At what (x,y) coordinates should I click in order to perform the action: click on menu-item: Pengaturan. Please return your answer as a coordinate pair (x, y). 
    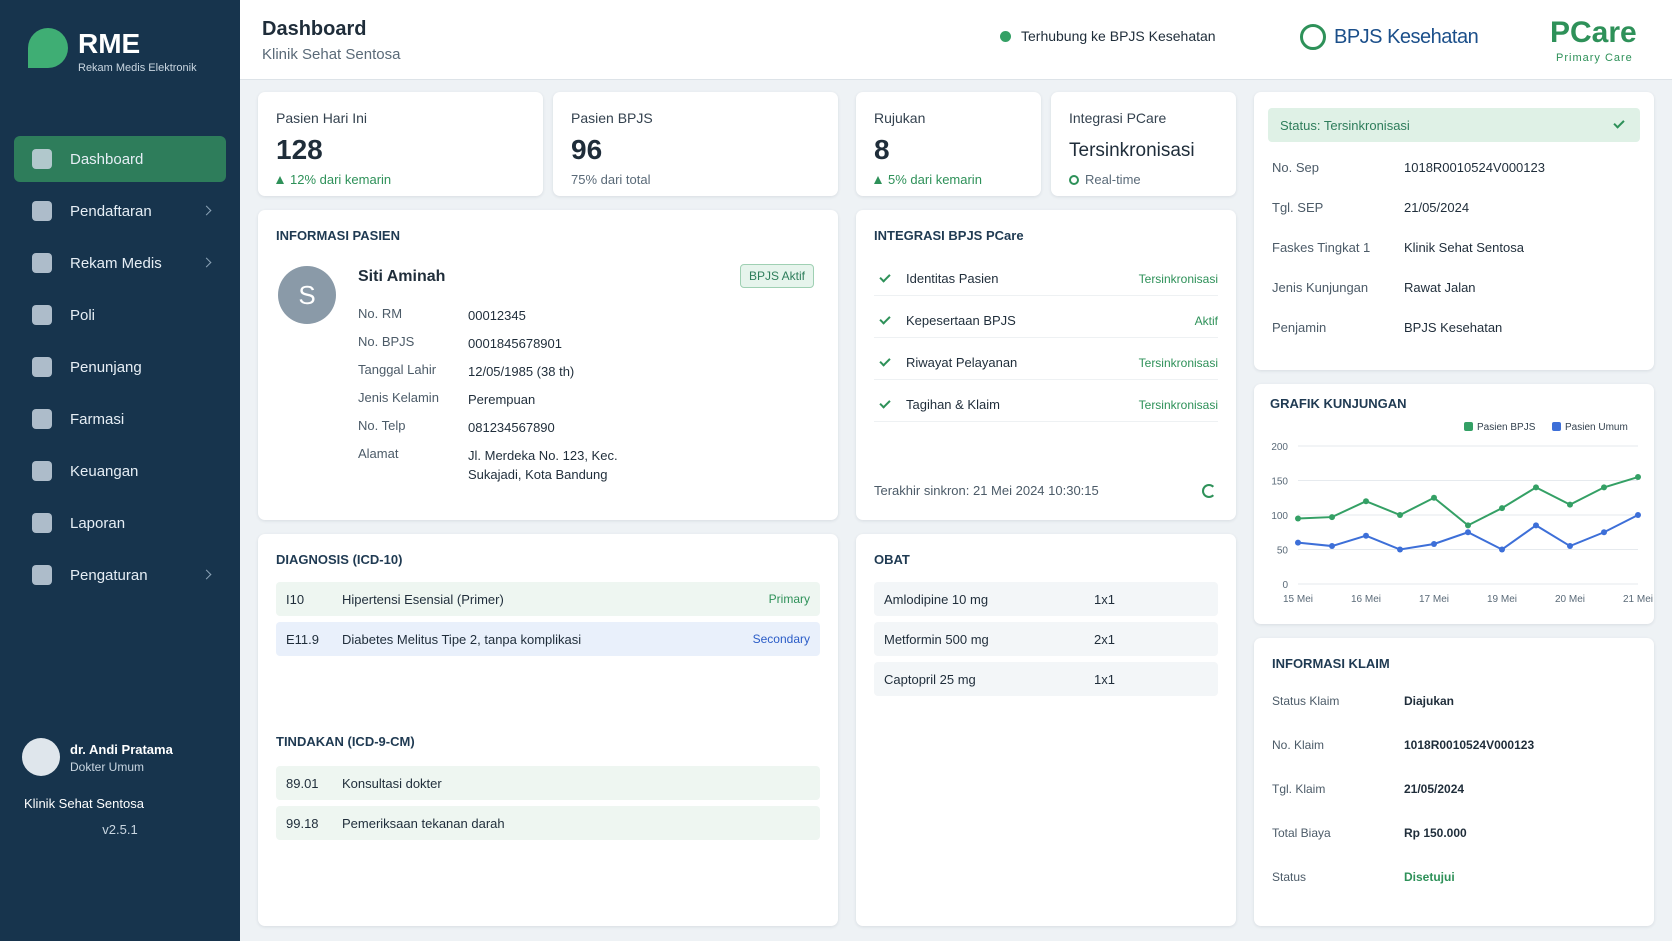
    Looking at the image, I should click on (120, 575).